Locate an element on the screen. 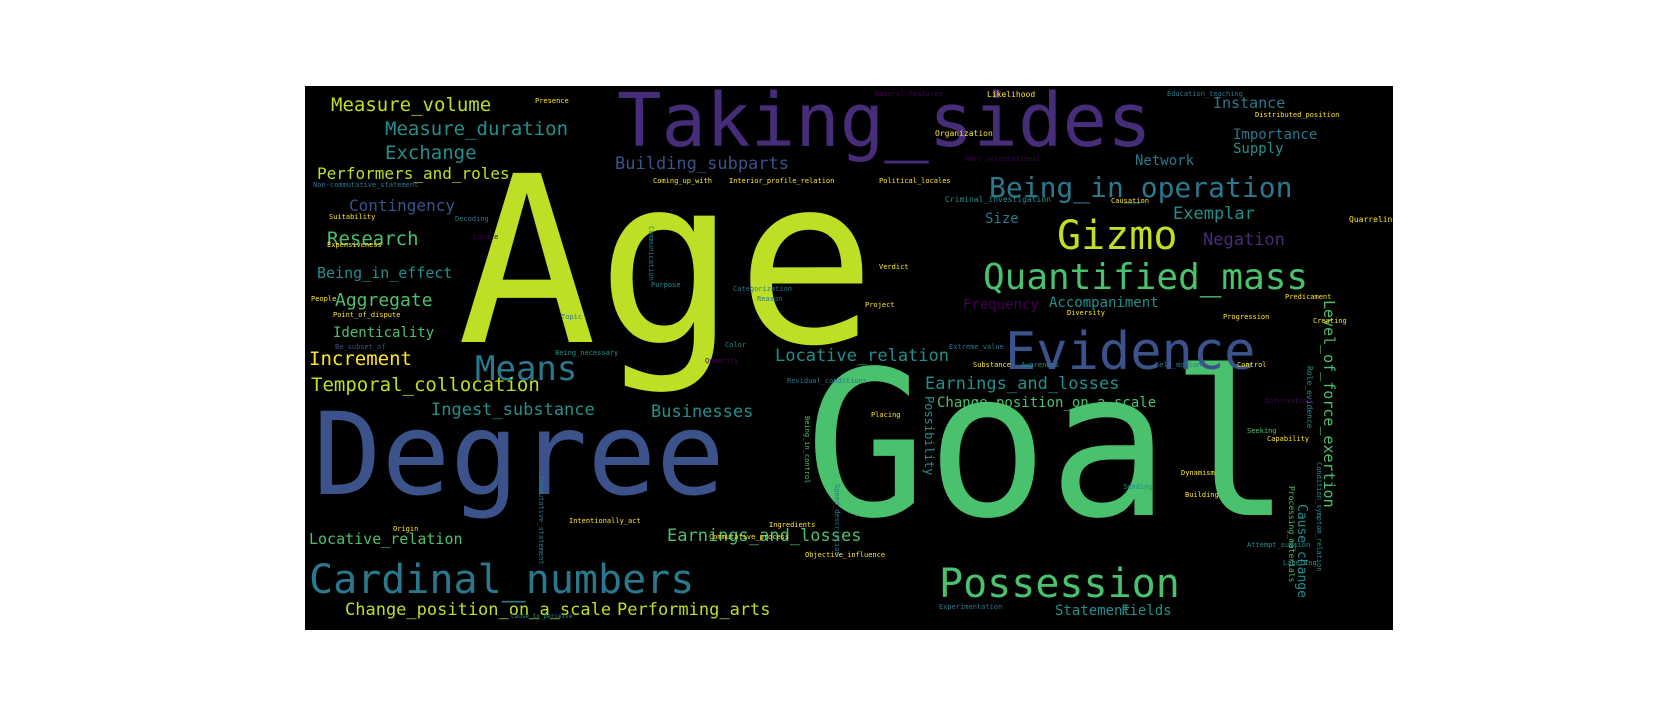 The width and height of the screenshot is (1656, 720). word-scrutiny: Earnings_and_losses is located at coordinates (764, 536).